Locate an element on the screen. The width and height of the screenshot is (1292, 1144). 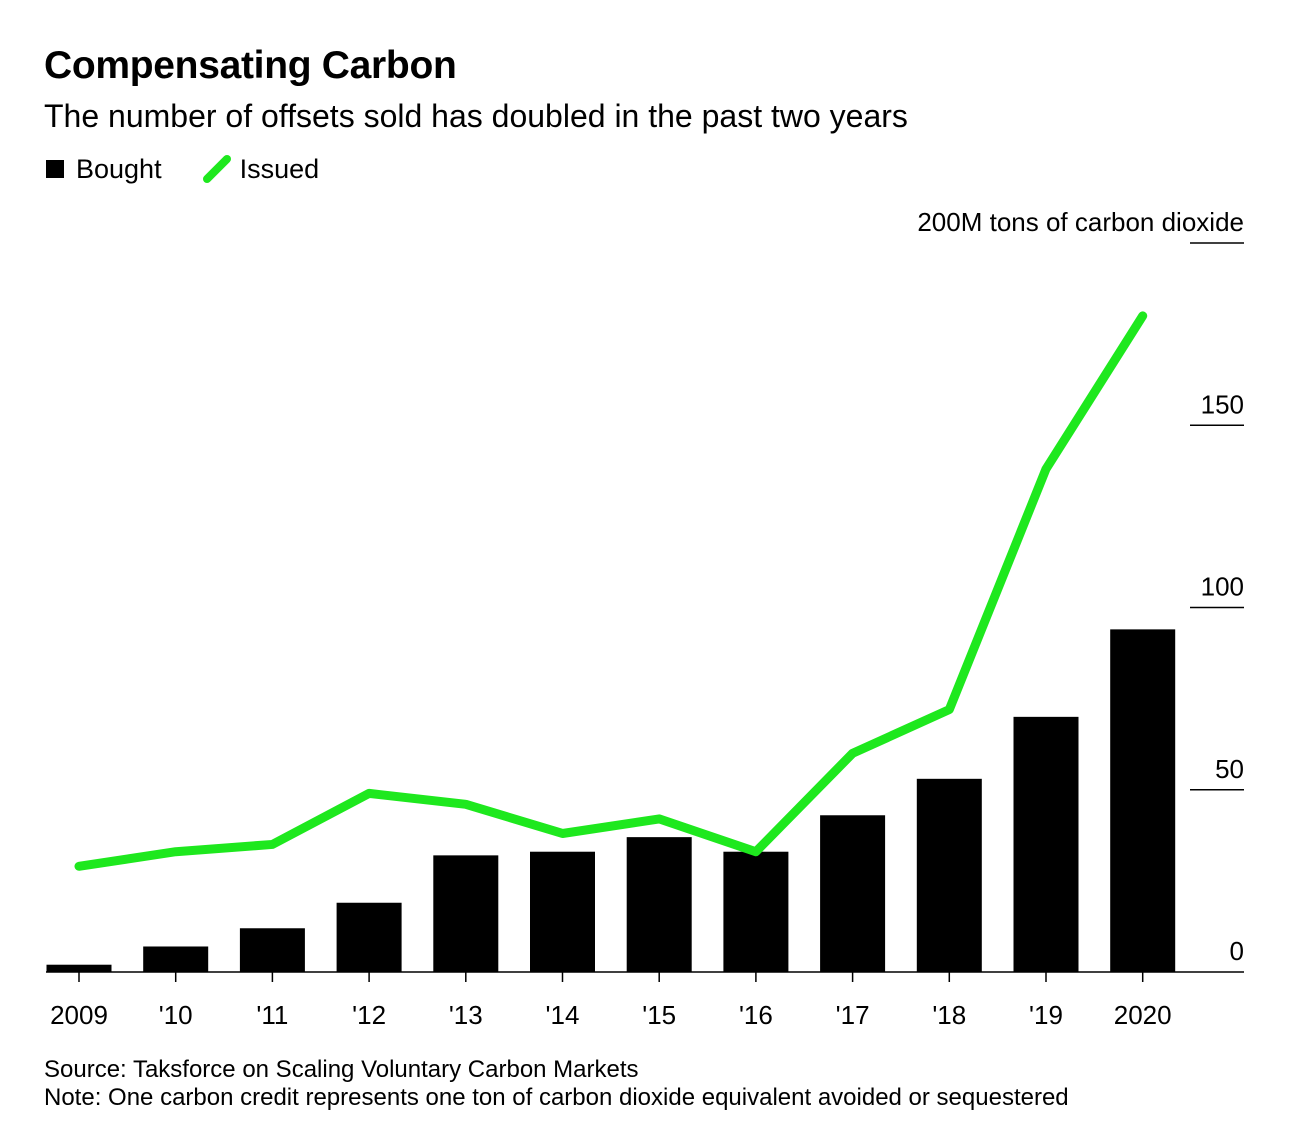
legend-label-issued: Issued is located at coordinates (279, 168).